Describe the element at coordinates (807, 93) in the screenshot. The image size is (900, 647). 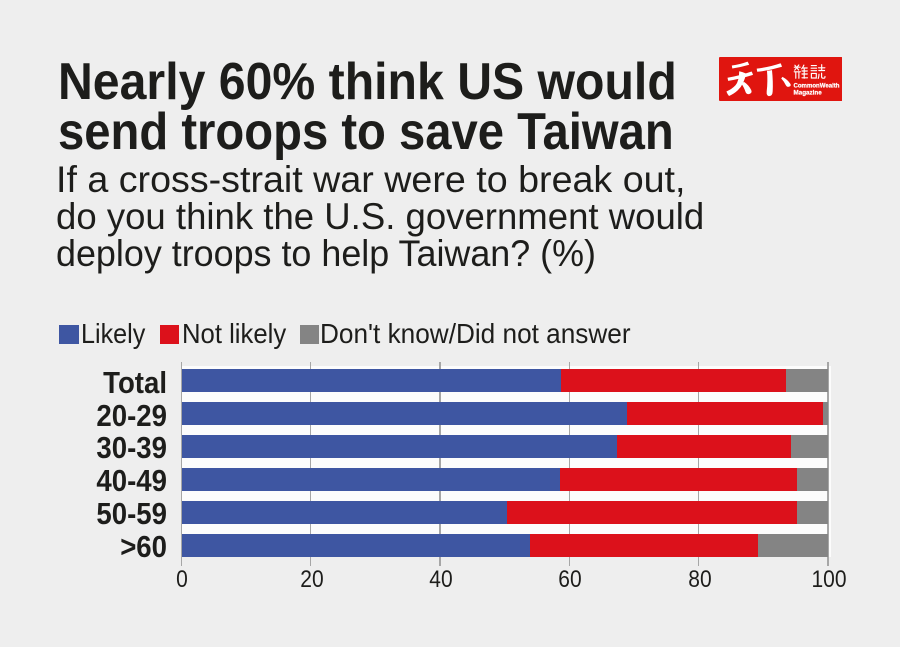
I see `svg-text: Magazine` at that location.